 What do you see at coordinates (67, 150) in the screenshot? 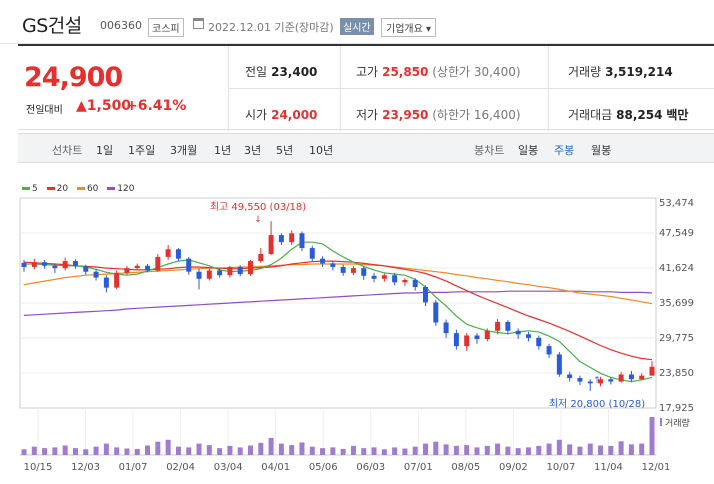
I see `line-chart-label: 선차트` at bounding box center [67, 150].